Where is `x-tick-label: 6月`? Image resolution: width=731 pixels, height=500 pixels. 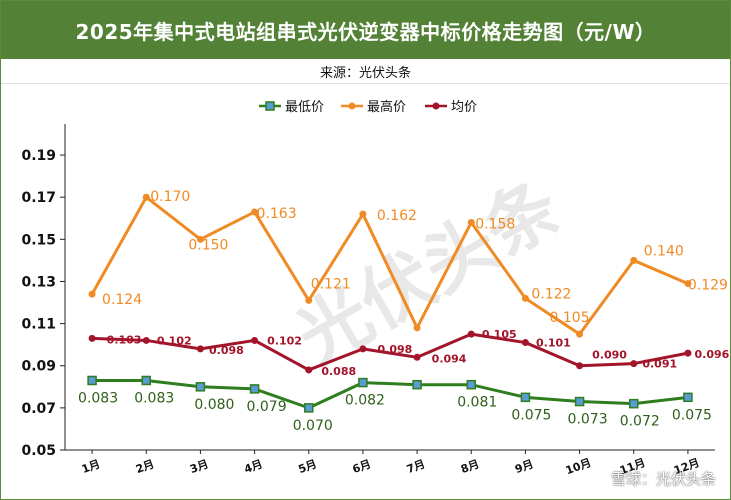 x-tick-label: 6月 is located at coordinates (362, 466).